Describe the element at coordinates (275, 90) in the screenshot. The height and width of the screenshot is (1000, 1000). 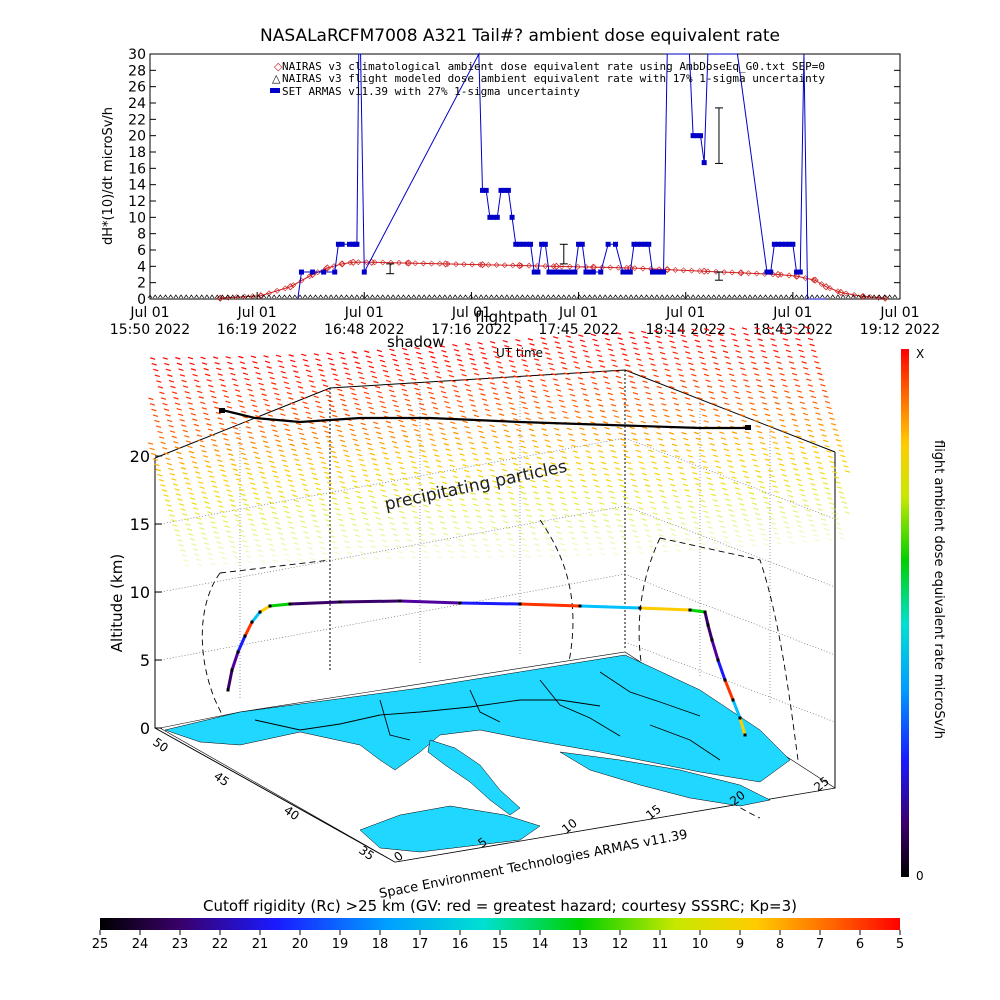
I see `legend-marker-square` at that location.